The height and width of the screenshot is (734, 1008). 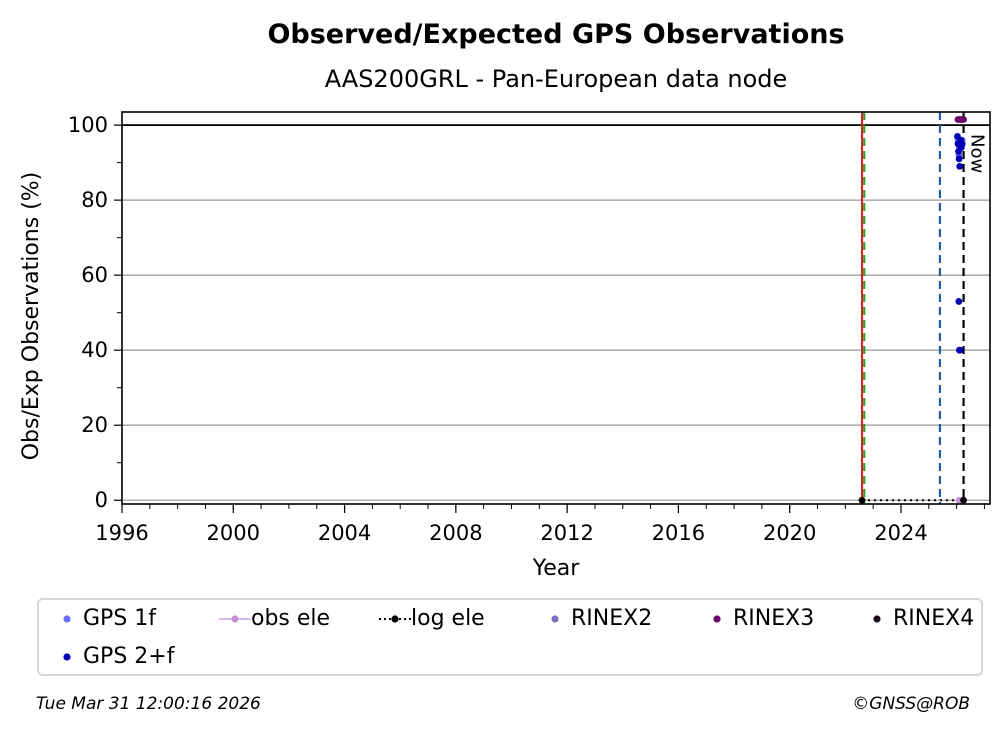 I want to click on x-tick-label: 2008, so click(x=455, y=533).